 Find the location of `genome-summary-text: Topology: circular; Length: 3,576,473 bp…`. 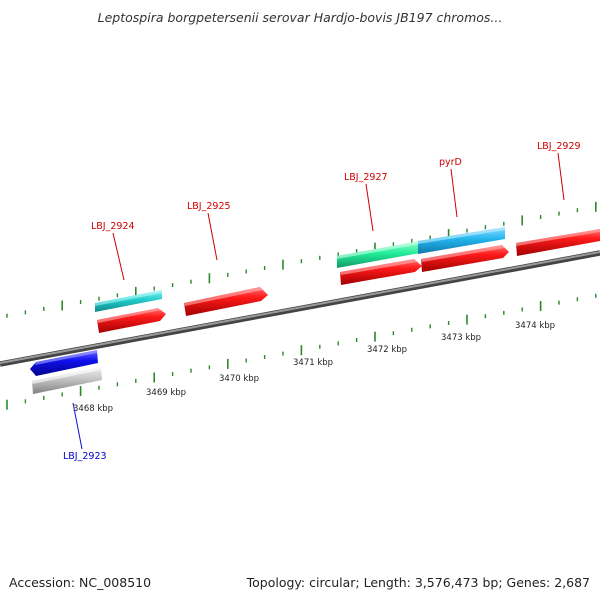

genome-summary-text: Topology: circular; Length: 3,576,473 bp… is located at coordinates (418, 582).